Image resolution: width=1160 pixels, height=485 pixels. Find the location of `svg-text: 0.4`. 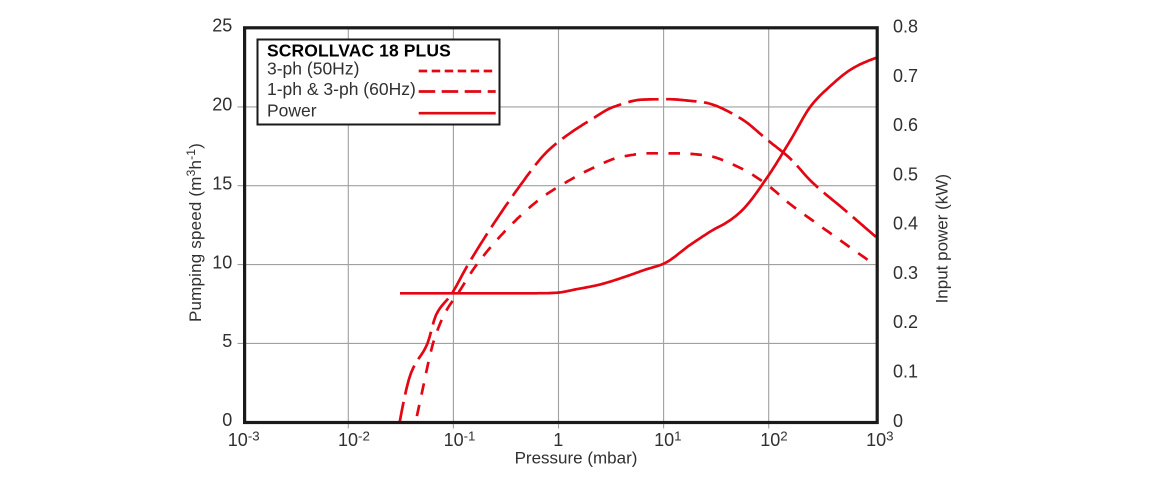

svg-text: 0.4 is located at coordinates (905, 224).